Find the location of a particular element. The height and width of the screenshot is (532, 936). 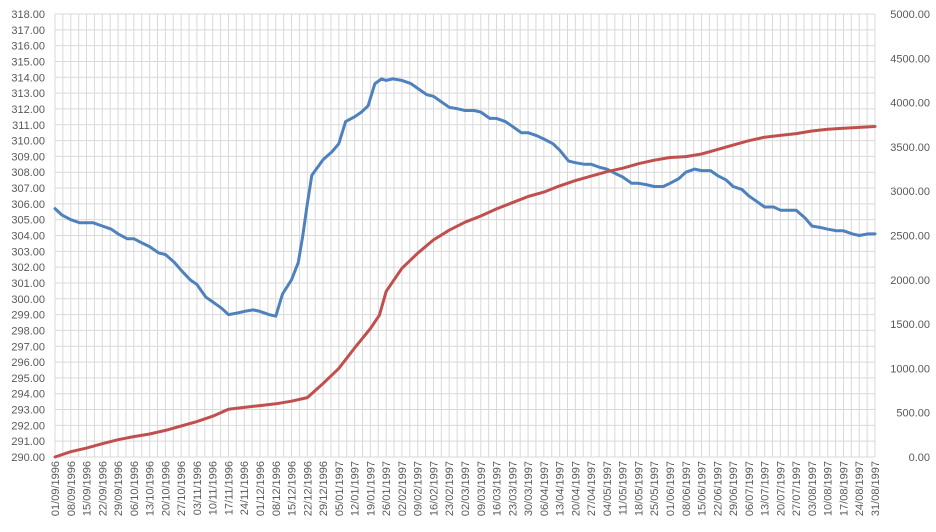

x-tick-label: 04/05/1997 is located at coordinates (608, 488).